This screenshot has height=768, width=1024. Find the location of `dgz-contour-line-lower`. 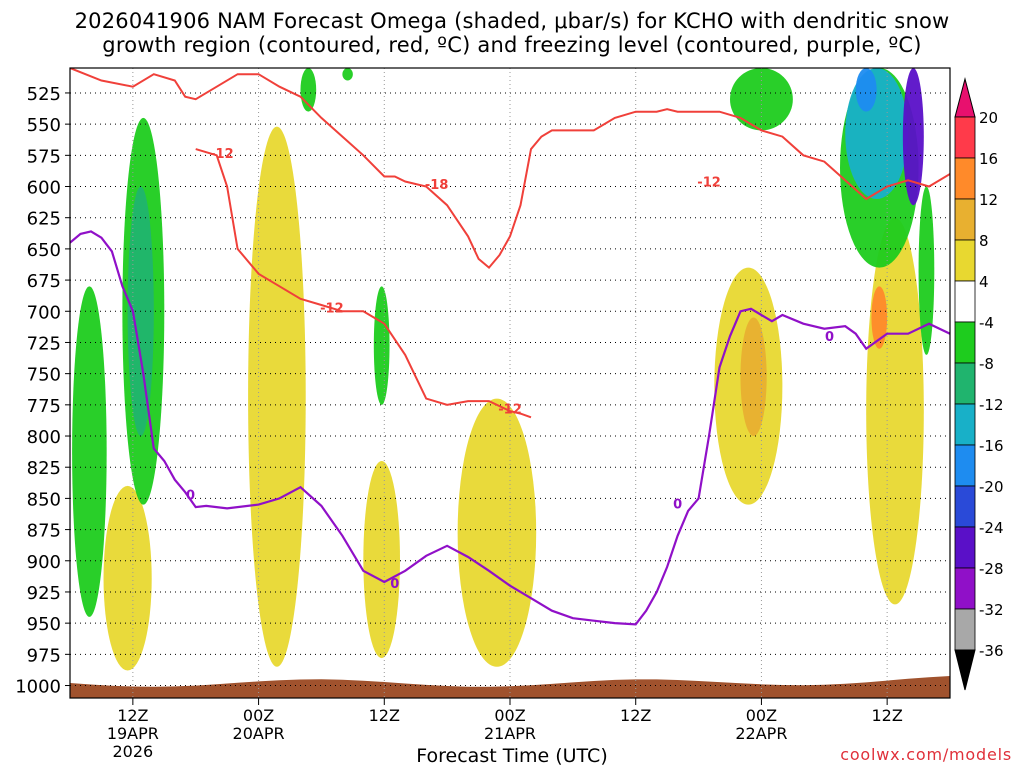

dgz-contour-line-lower is located at coordinates (363, 283).